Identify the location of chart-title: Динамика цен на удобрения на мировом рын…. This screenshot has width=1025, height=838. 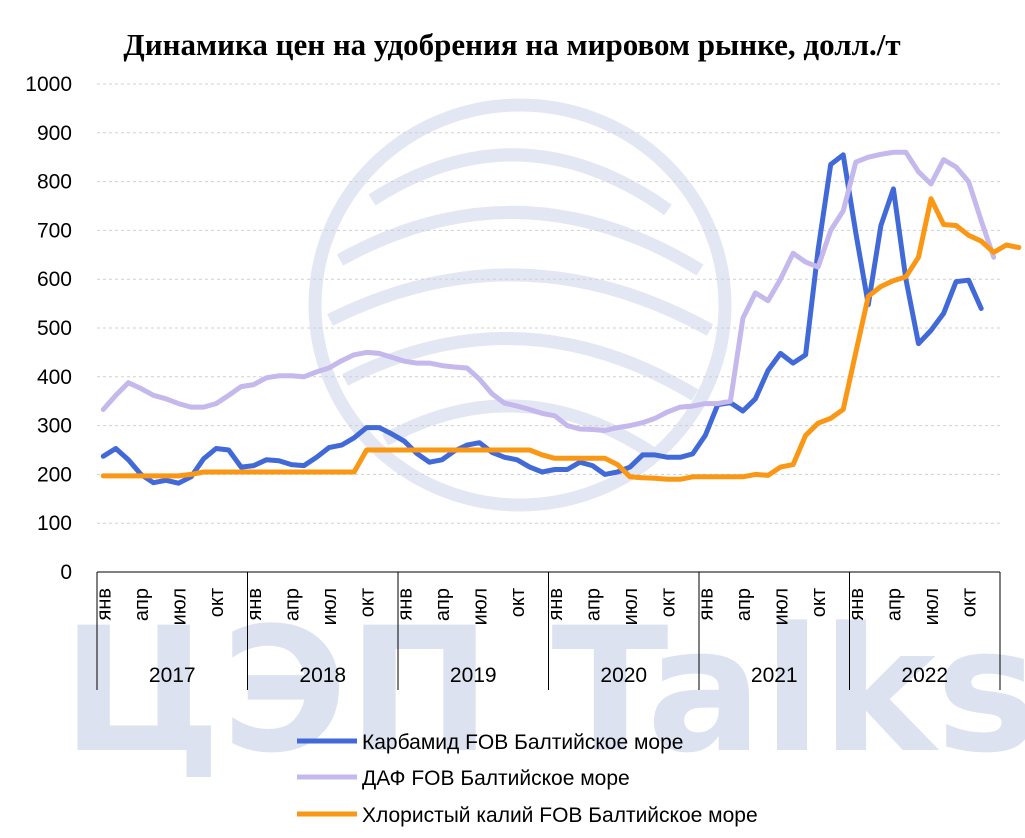
(511, 44).